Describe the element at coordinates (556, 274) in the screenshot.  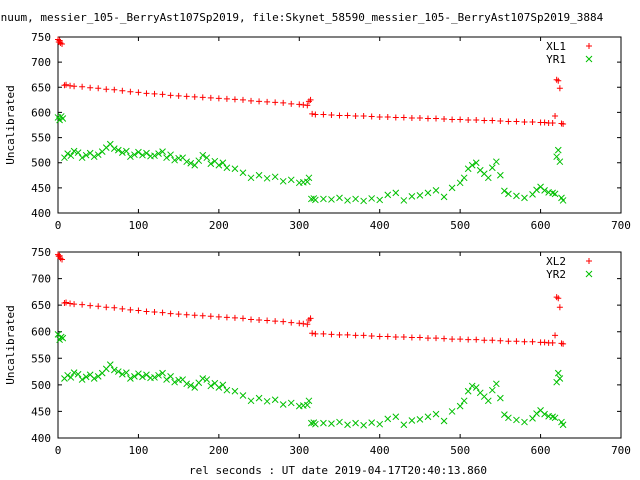
I see `legend-label: YR2` at that location.